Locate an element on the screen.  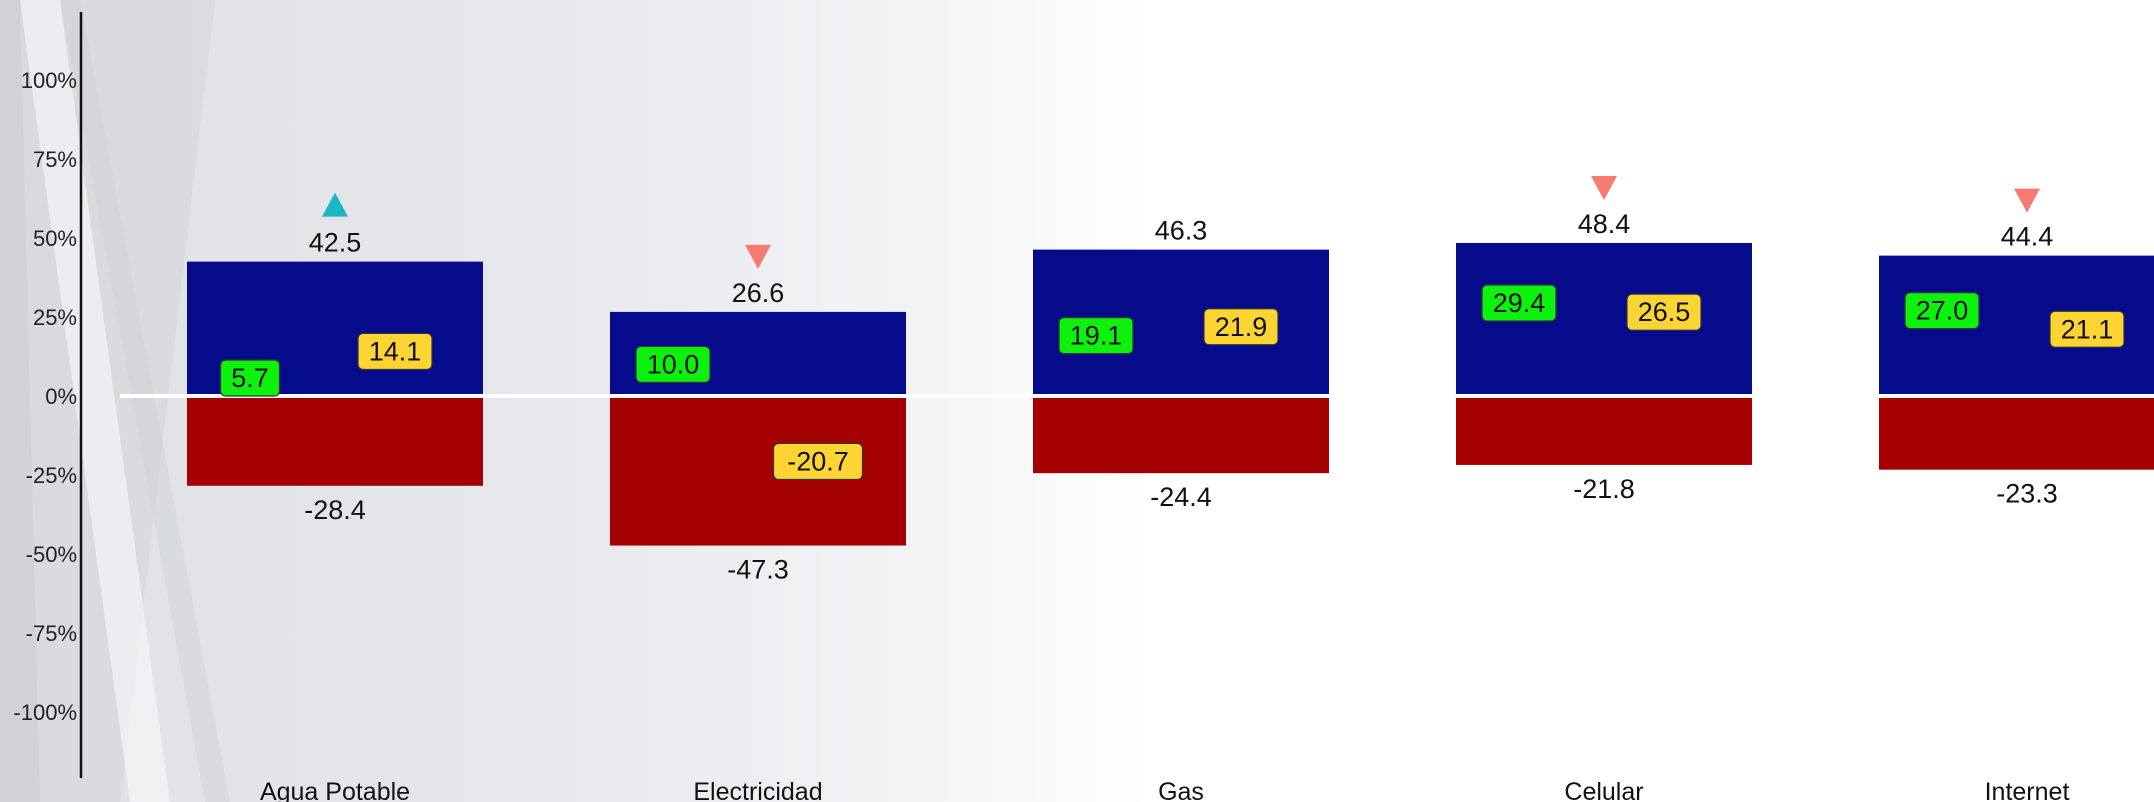
negative-value-label: -23.3 is located at coordinates (2027, 494).